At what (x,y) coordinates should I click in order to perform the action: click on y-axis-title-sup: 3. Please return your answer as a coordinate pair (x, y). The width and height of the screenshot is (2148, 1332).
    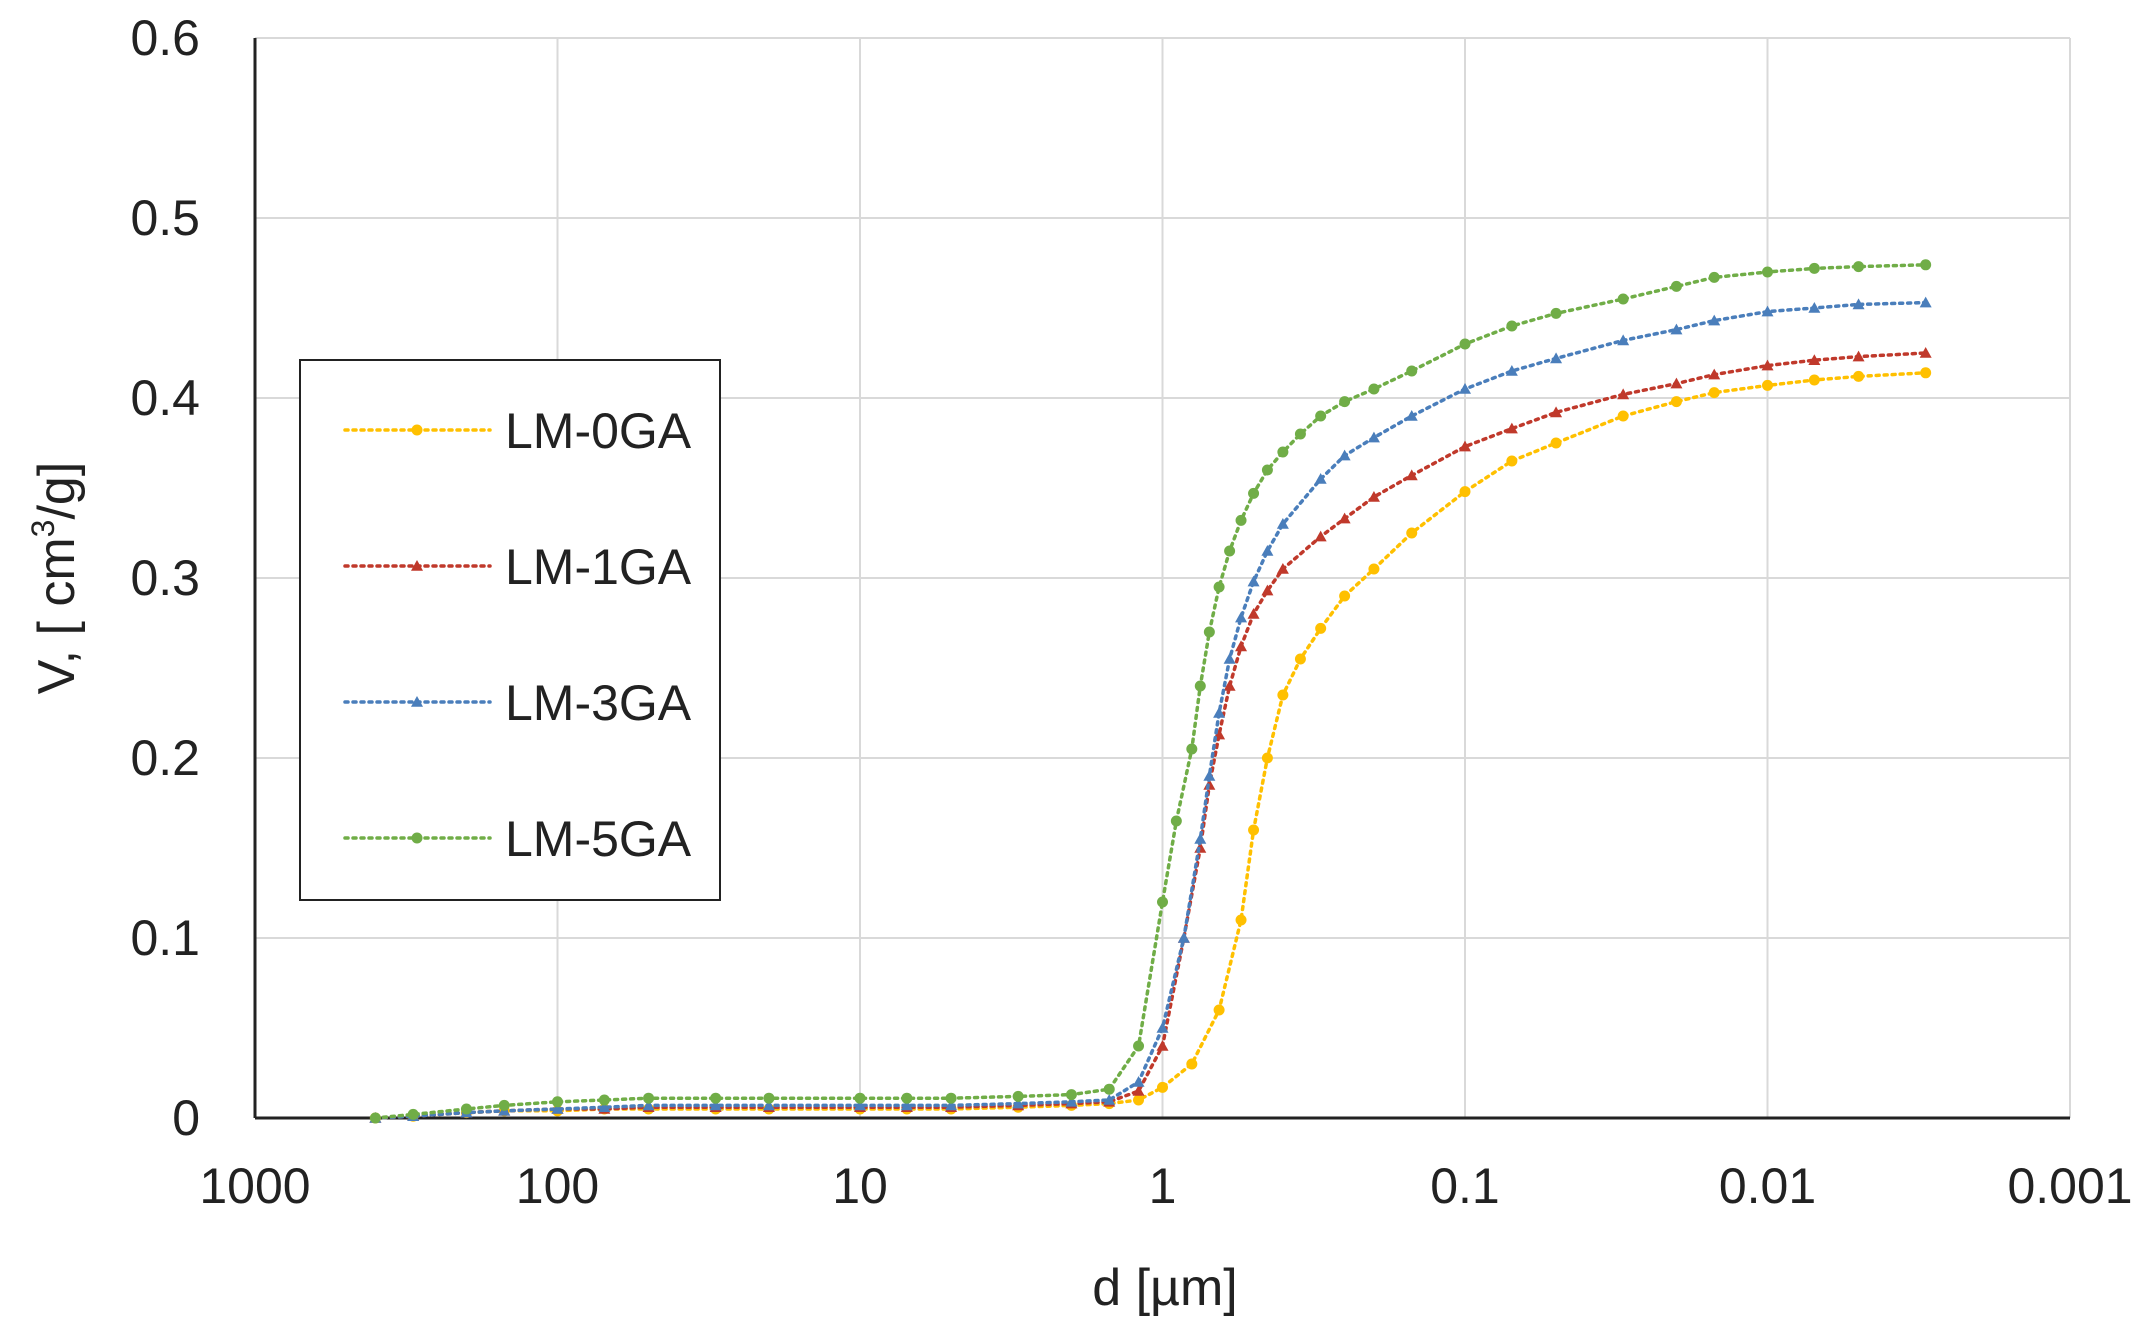
    Looking at the image, I should click on (43, 529).